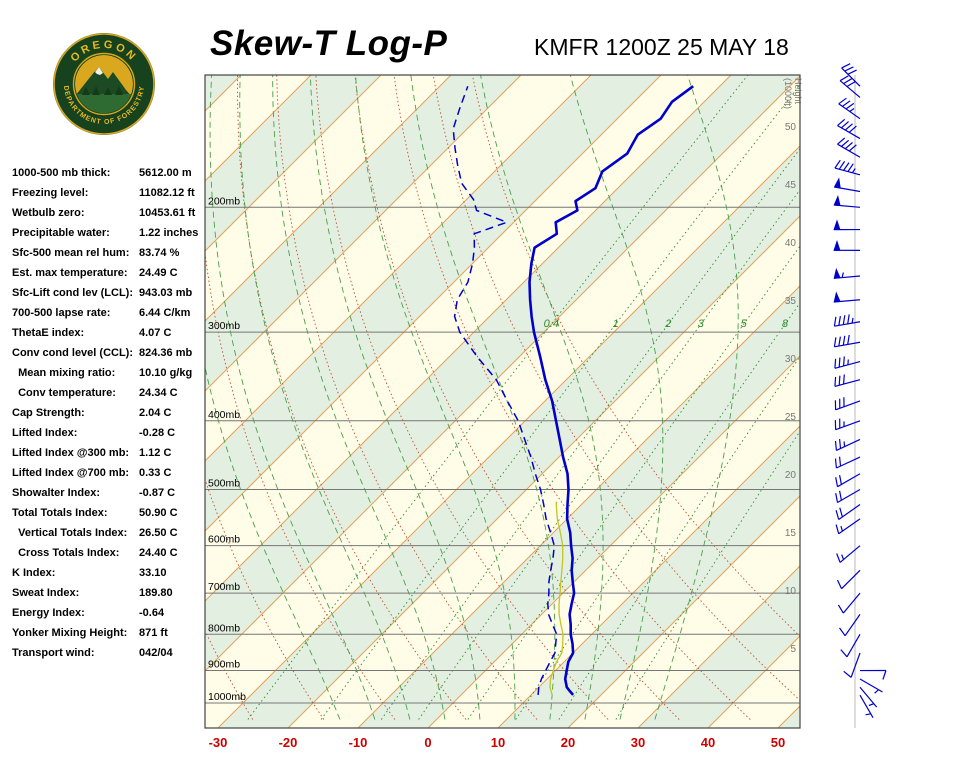 The width and height of the screenshot is (960, 768). I want to click on temp-axis-label: 40, so click(708, 742).